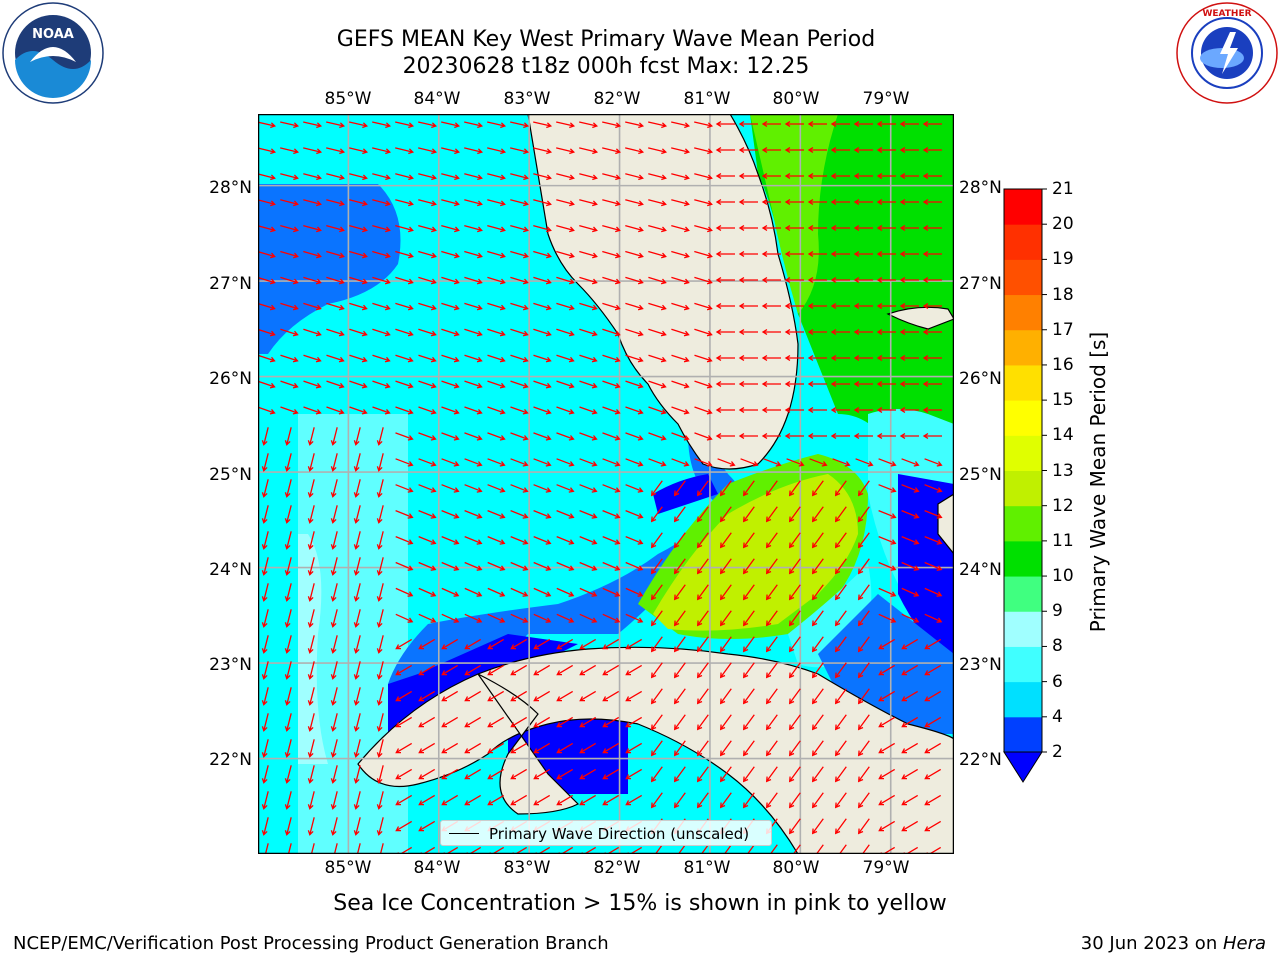 This screenshot has height=960, width=1280. Describe the element at coordinates (1057, 611) in the screenshot. I see `colorbar-tick-label: 9` at that location.